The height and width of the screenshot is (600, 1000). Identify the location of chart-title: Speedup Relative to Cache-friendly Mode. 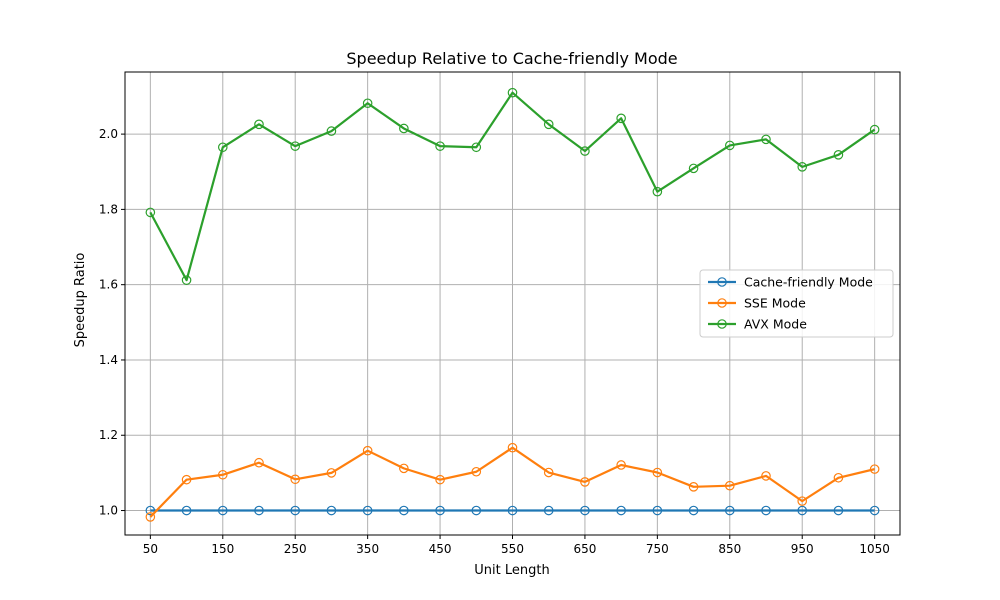
(511, 58).